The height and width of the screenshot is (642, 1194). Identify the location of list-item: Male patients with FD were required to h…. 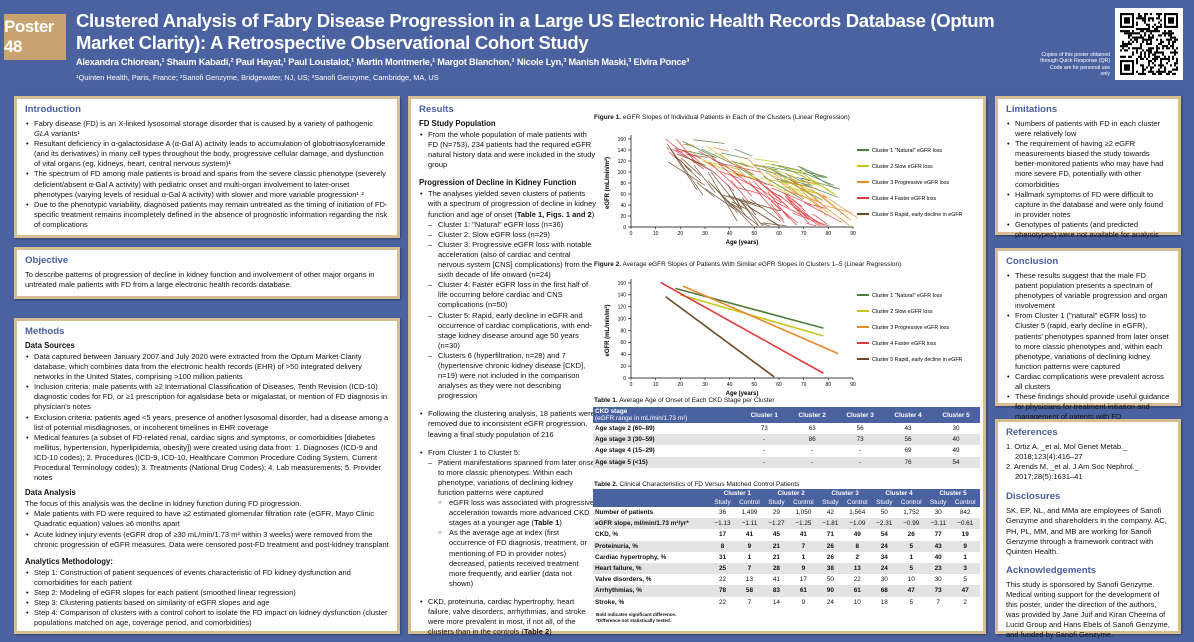
(207, 519).